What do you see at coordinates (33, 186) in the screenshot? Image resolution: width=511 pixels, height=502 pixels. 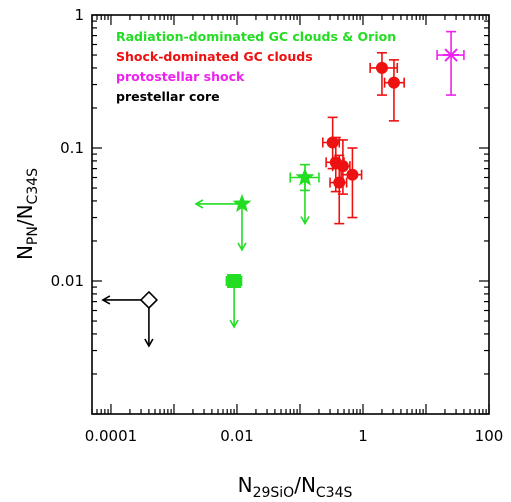 I see `y-axis-title-sub2: C34S` at bounding box center [33, 186].